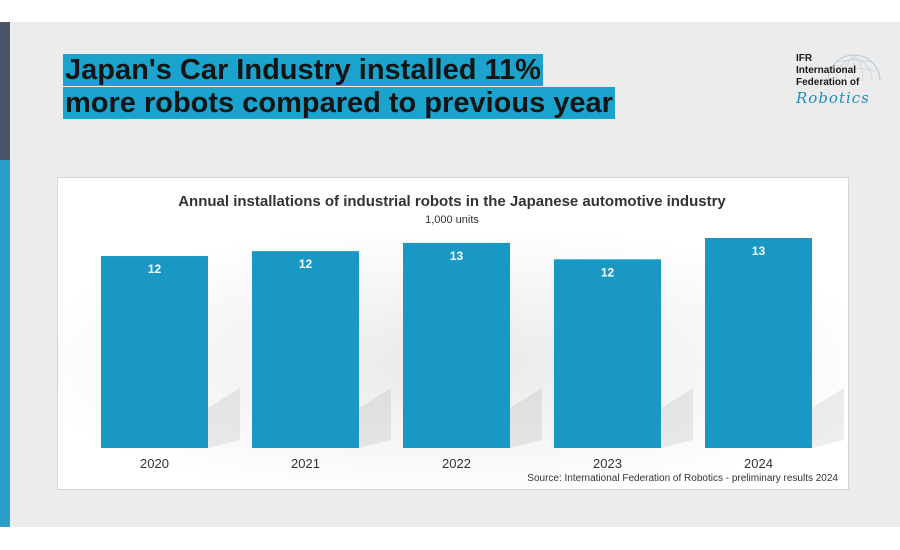  Describe the element at coordinates (456, 463) in the screenshot. I see `x-tick-label: 2022` at that location.